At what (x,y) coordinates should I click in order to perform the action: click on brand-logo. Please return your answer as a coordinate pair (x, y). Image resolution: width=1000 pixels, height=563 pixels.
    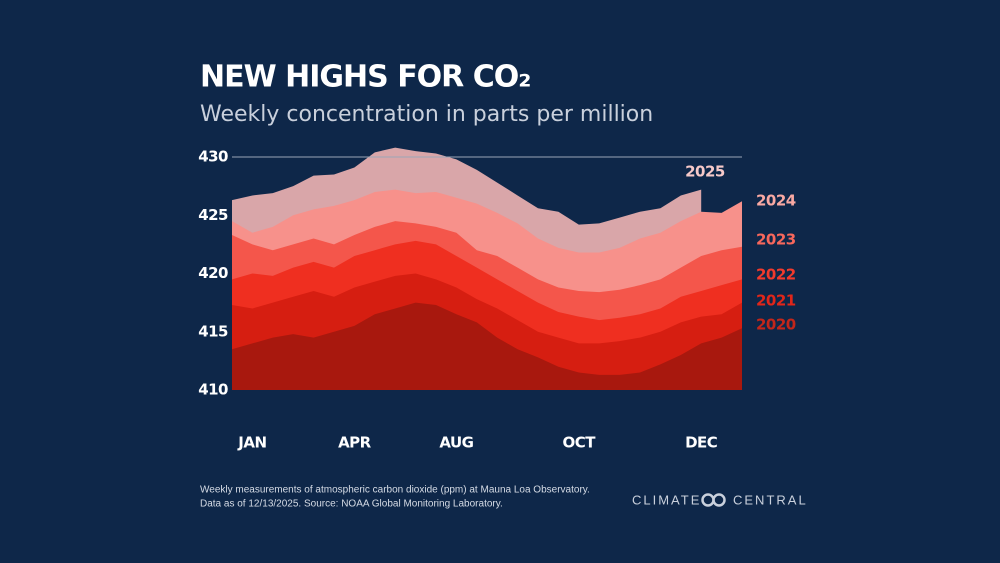
    Looking at the image, I should click on (713, 500).